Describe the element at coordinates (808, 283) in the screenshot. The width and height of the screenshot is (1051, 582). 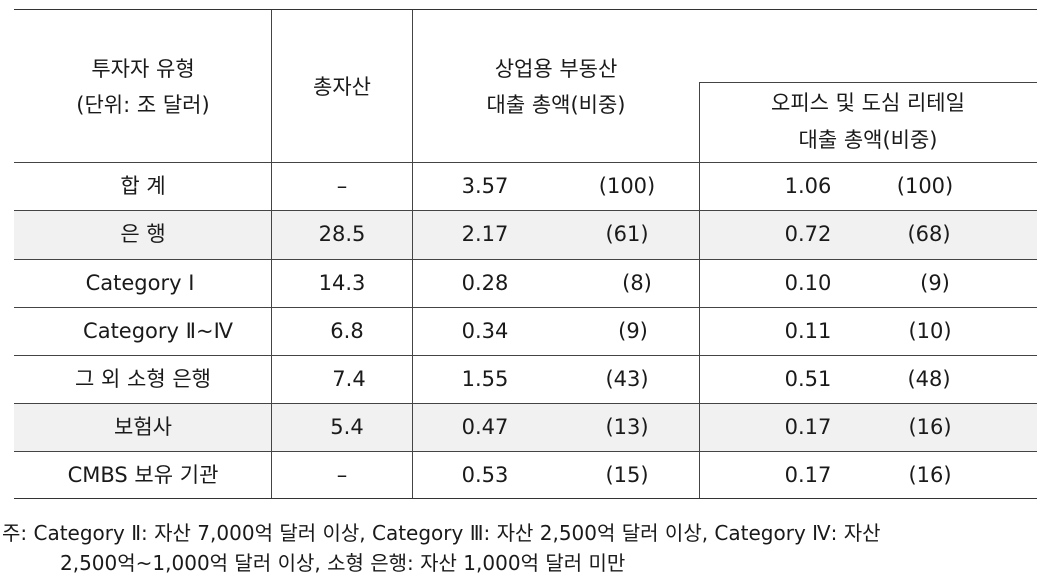
I see `row-office: 0.10` at that location.